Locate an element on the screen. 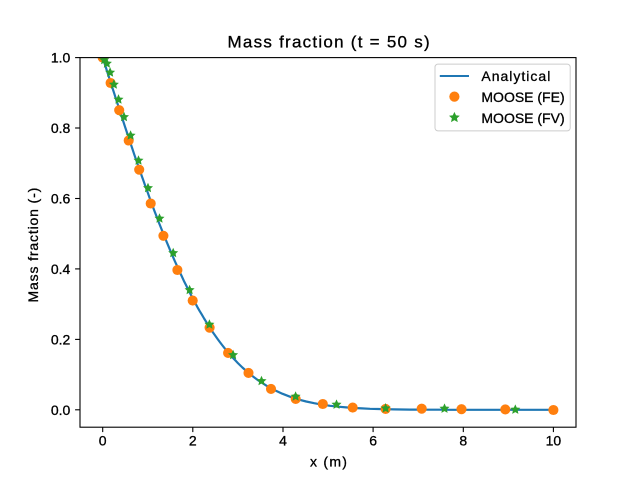 This screenshot has width=640, height=480. svg-text: 0.8 is located at coordinates (61, 128).